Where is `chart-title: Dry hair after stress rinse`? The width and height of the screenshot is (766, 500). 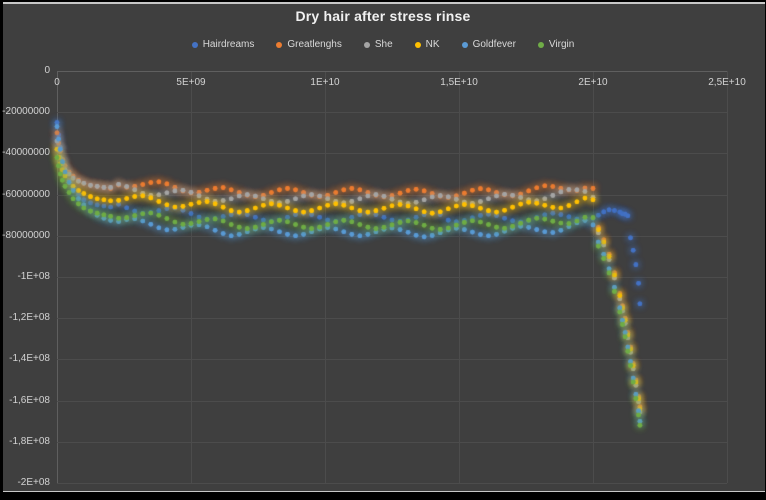 chart-title: Dry hair after stress rinse is located at coordinates (383, 16).